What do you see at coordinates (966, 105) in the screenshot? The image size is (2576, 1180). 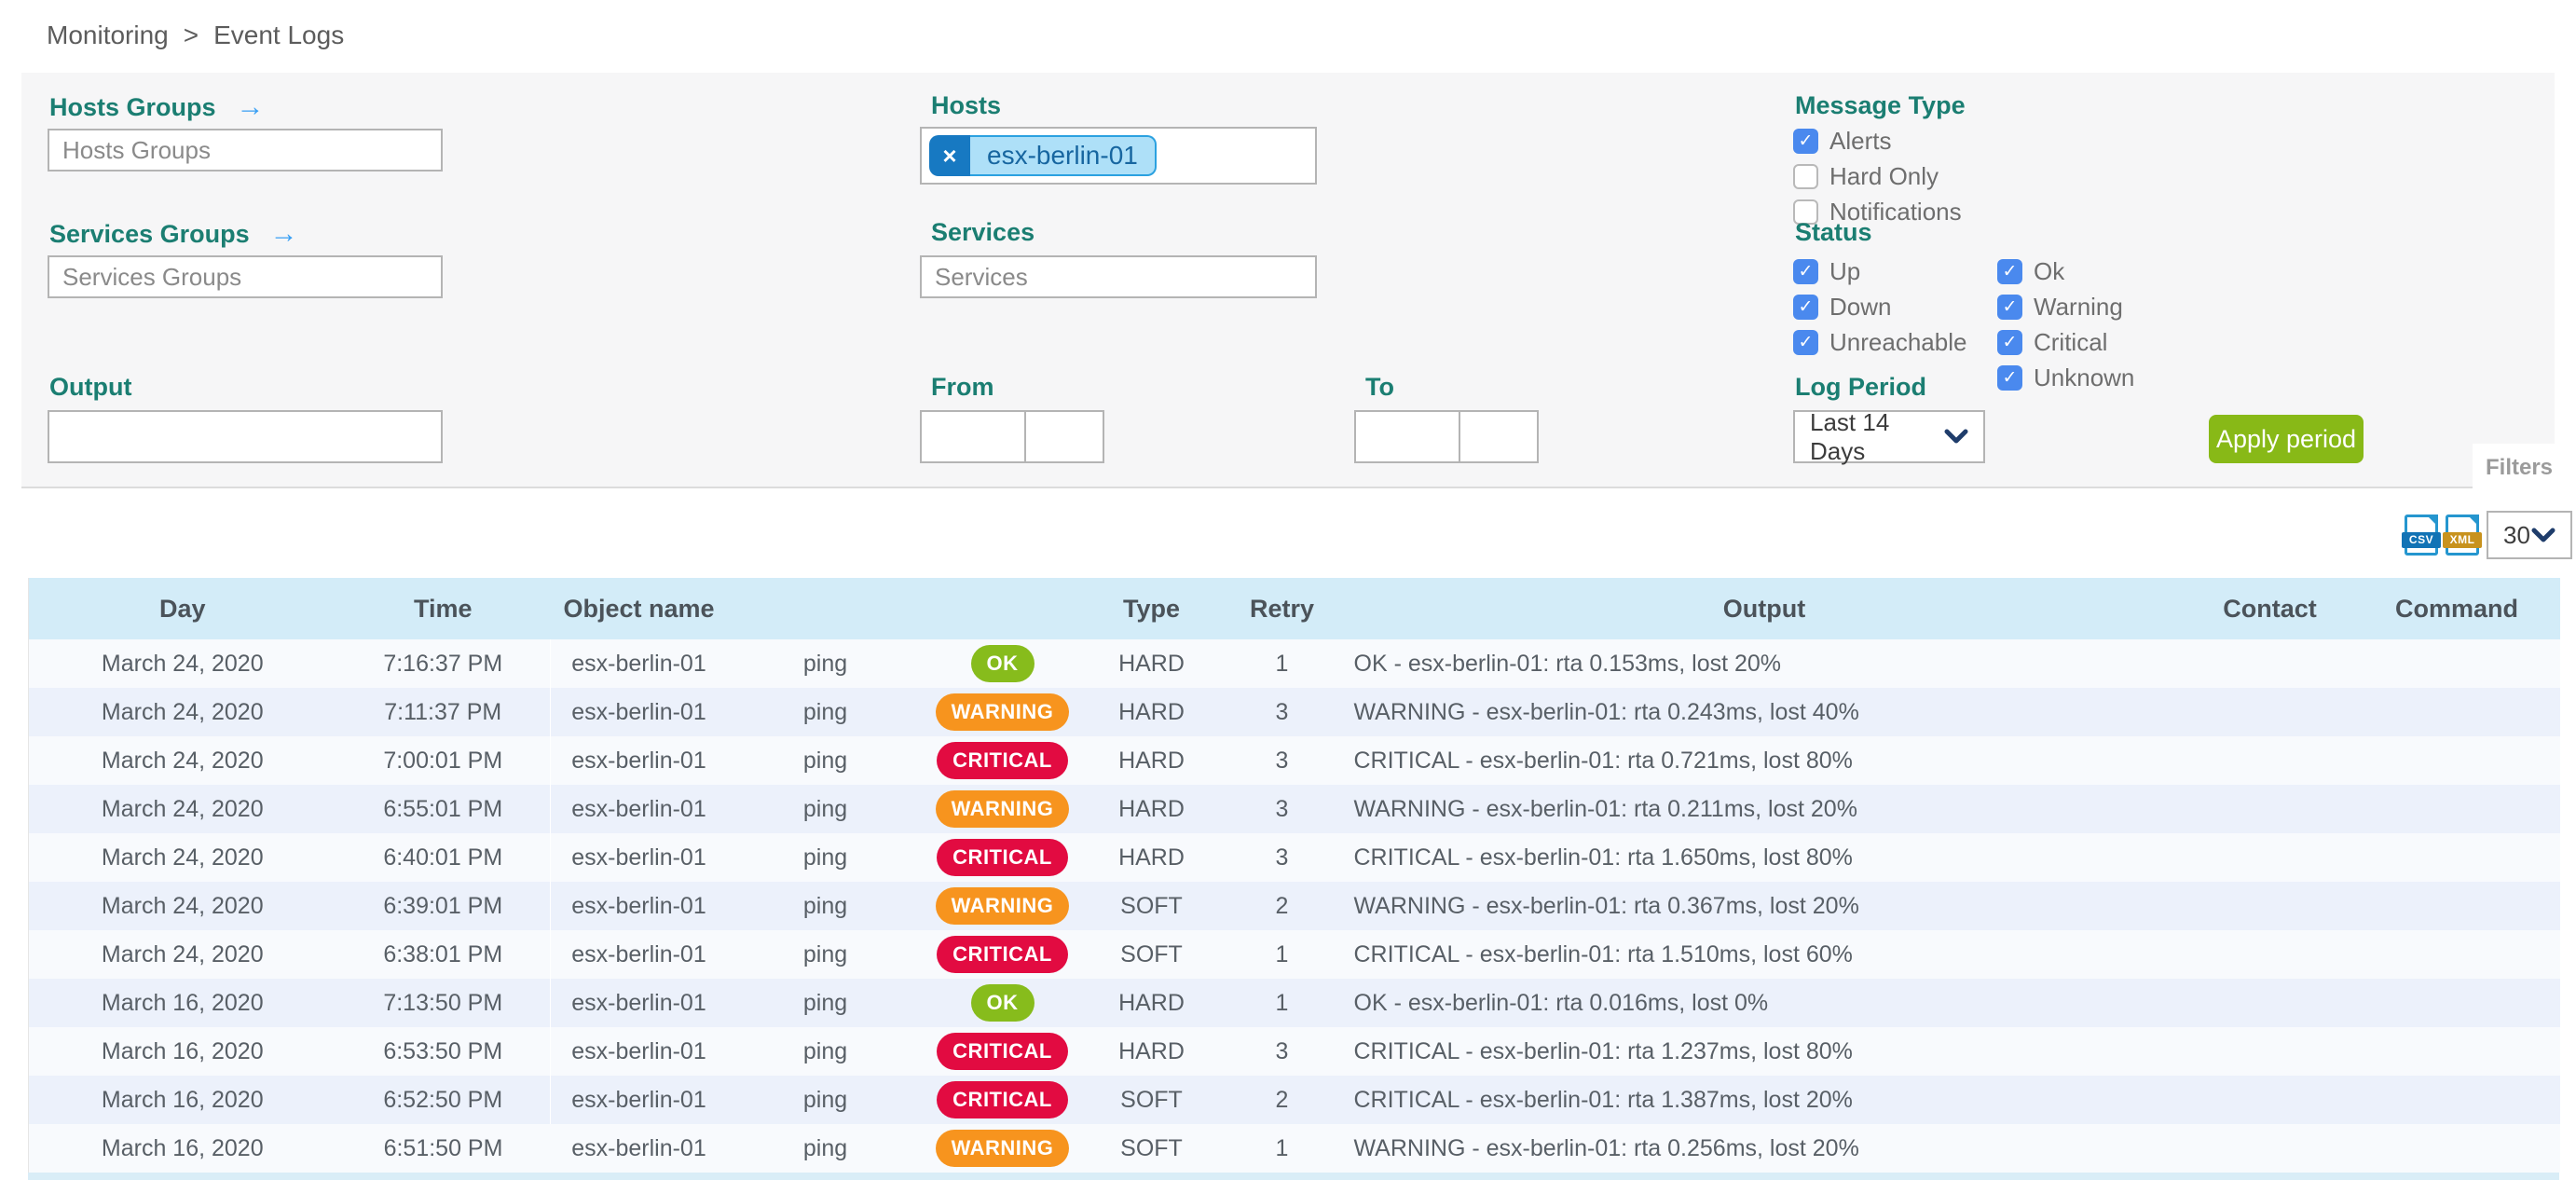 I see `hosts-label: Hosts` at bounding box center [966, 105].